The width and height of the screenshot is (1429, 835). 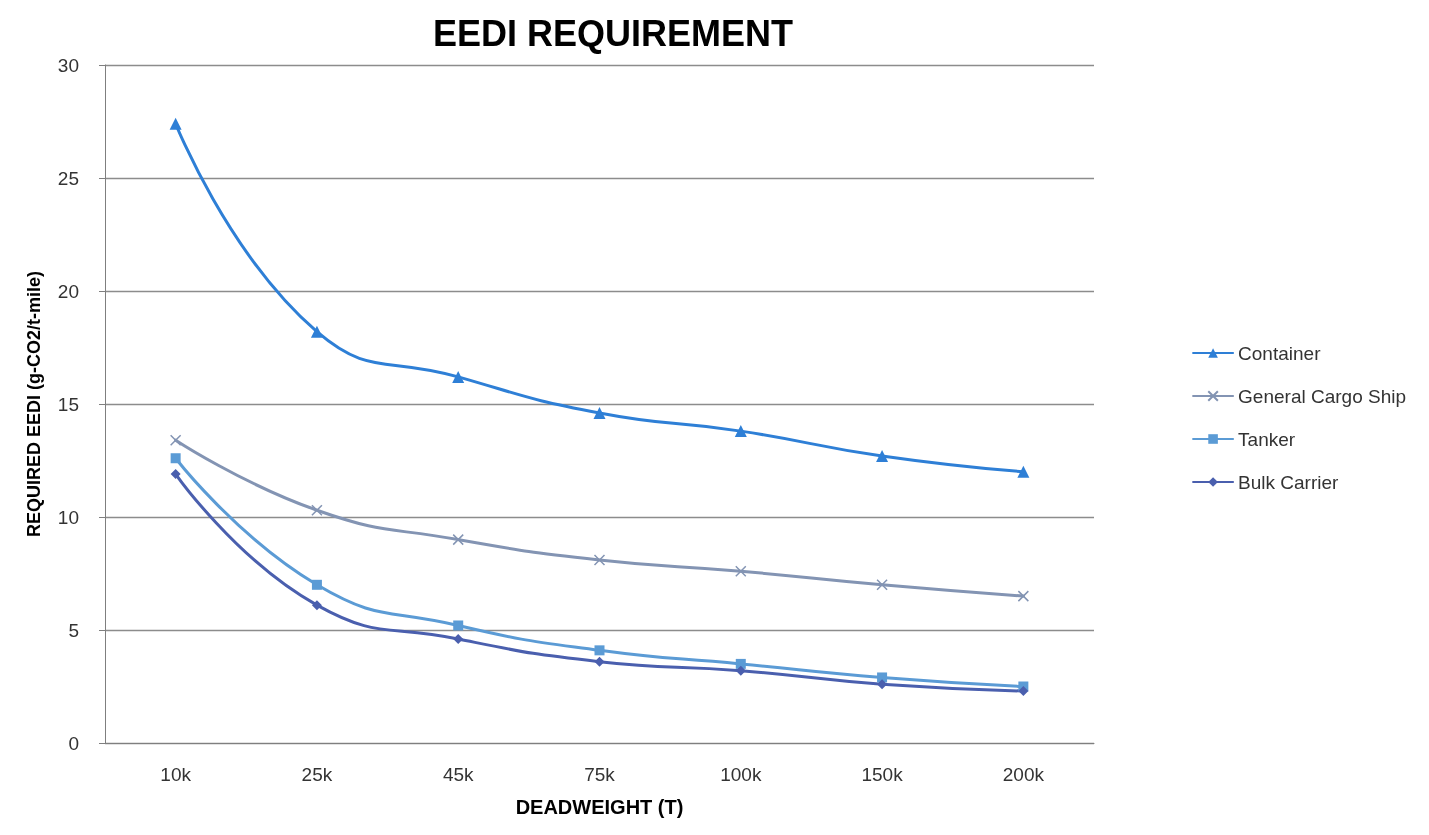 What do you see at coordinates (73, 743) in the screenshot?
I see `y-tick-label: 0` at bounding box center [73, 743].